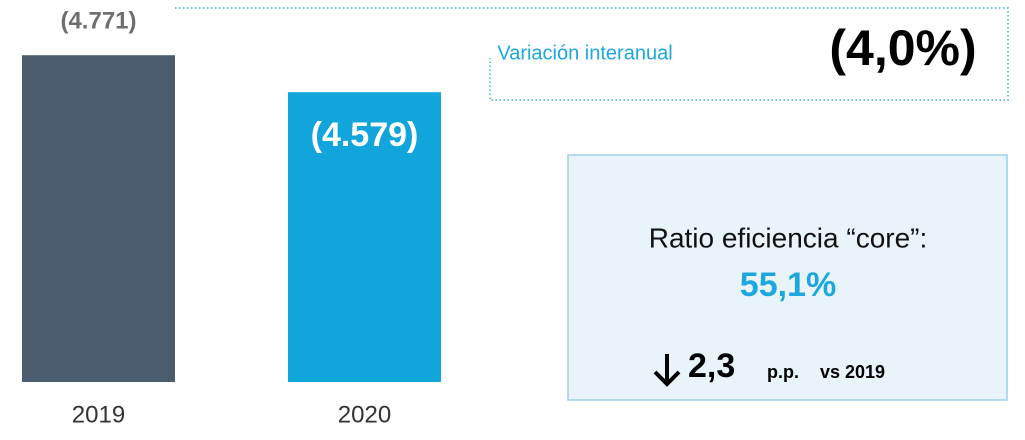  What do you see at coordinates (667, 370) in the screenshot?
I see `down-arrow` at bounding box center [667, 370].